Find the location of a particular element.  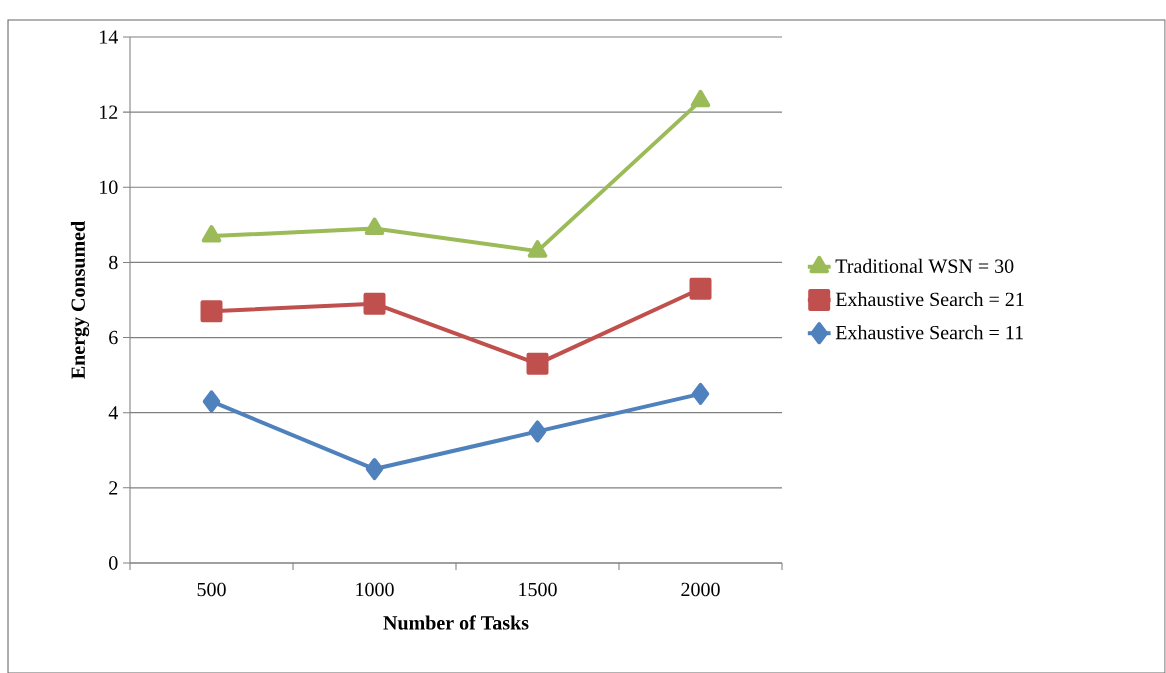

y-tick-label: 6 is located at coordinates (113, 337).